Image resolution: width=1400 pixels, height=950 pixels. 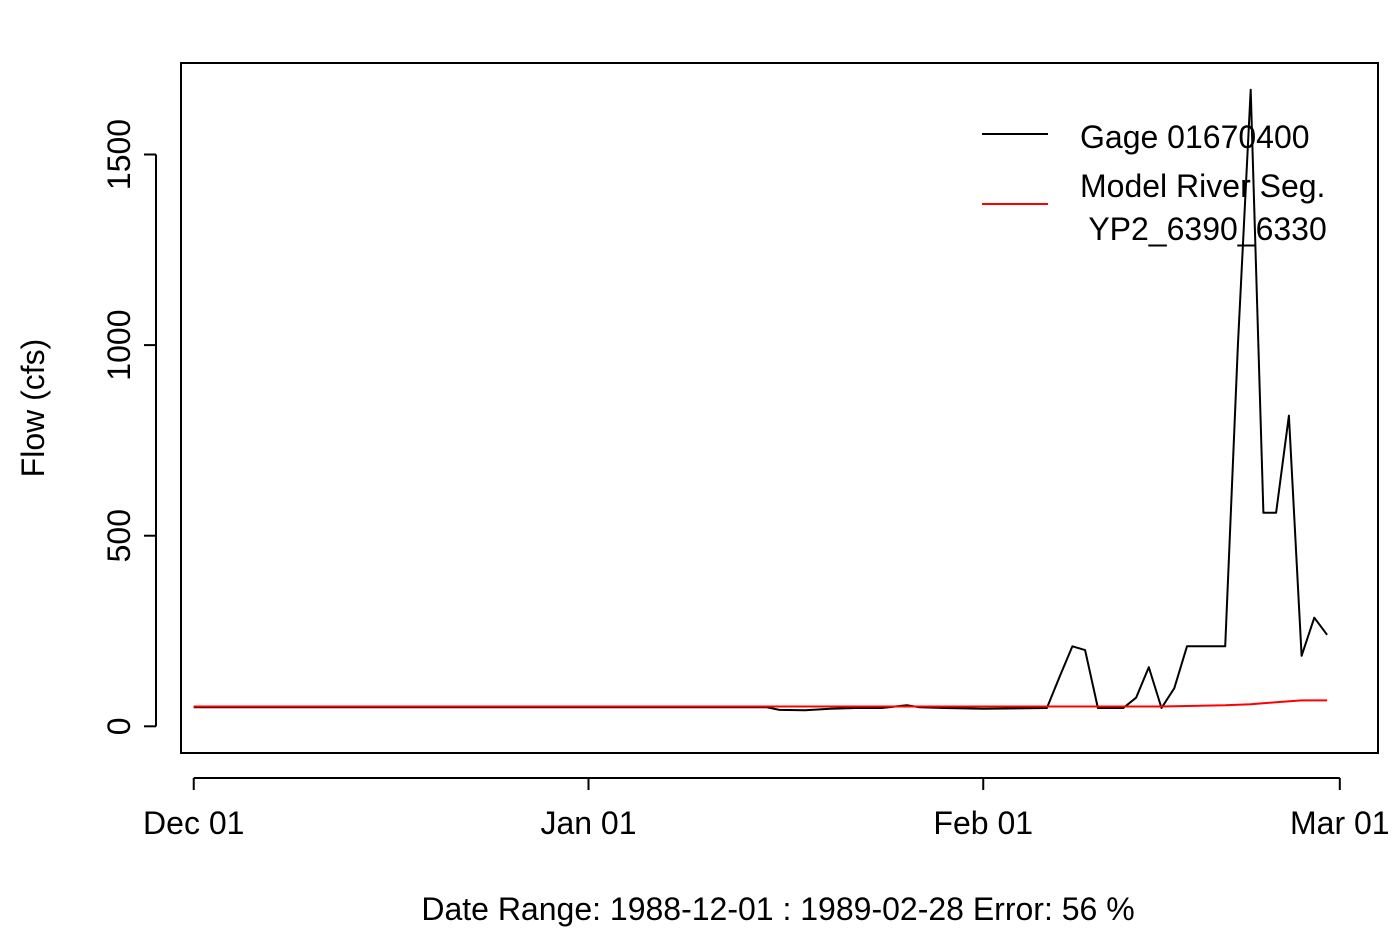 I want to click on series-line-model, so click(x=760, y=703).